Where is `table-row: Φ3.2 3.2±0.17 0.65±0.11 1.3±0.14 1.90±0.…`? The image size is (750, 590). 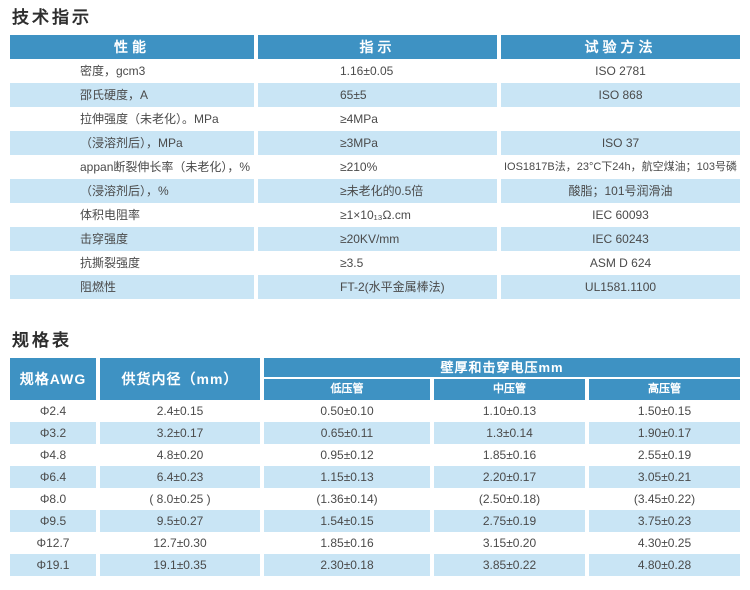 table-row: Φ3.2 3.2±0.17 0.65±0.11 1.3±0.14 1.90±0.… is located at coordinates (375, 433).